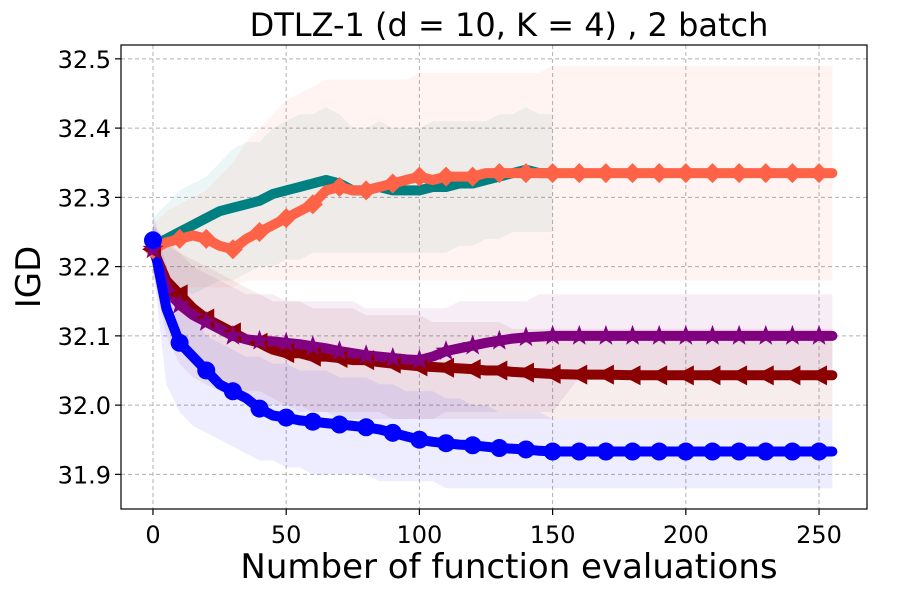 This screenshot has height=594, width=906. What do you see at coordinates (152, 535) in the screenshot?
I see `x-tick-label: 0` at bounding box center [152, 535].